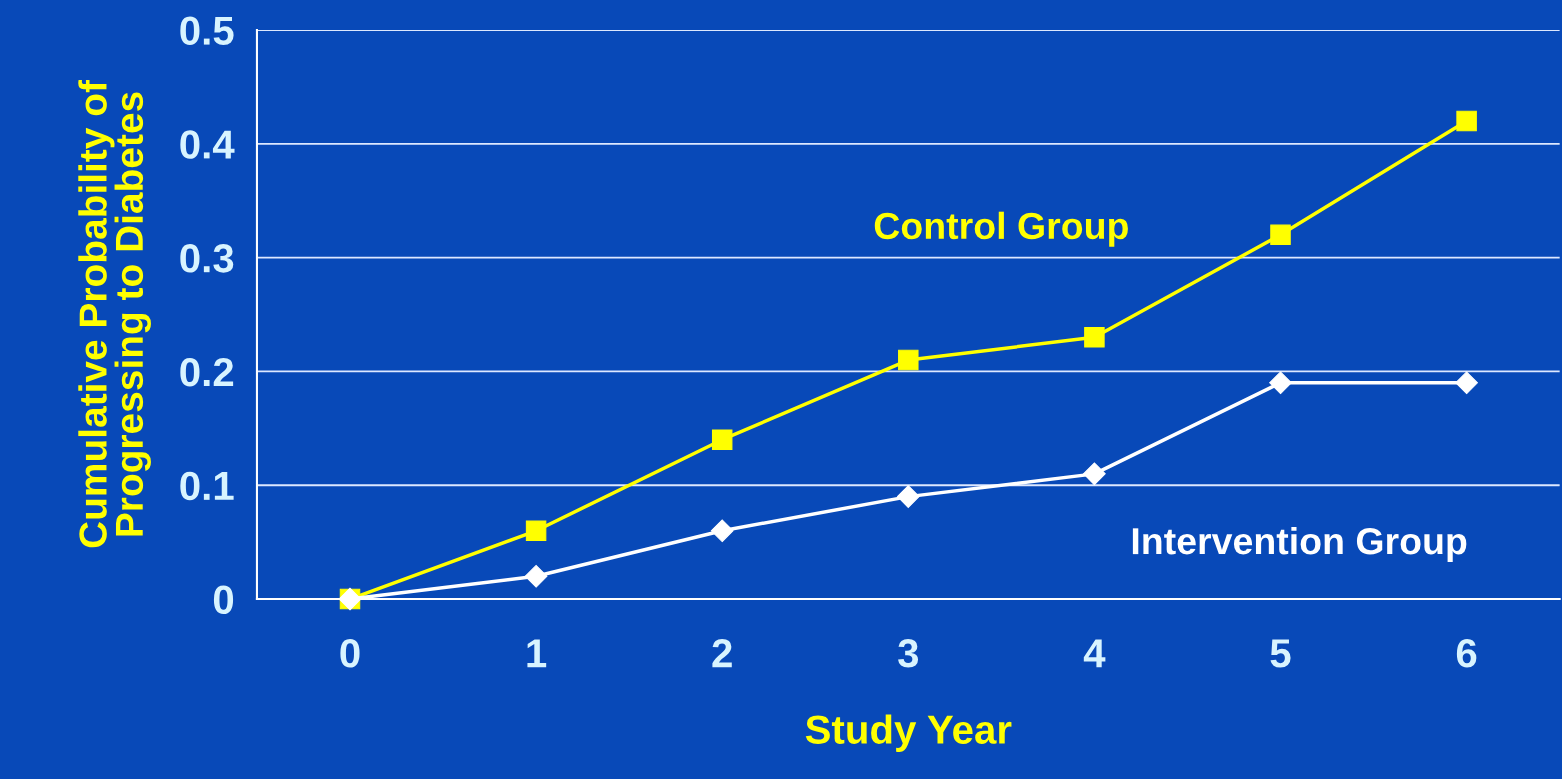 The width and height of the screenshot is (1562, 779). Describe the element at coordinates (207, 372) in the screenshot. I see `y-tick-label: 0.2` at that location.